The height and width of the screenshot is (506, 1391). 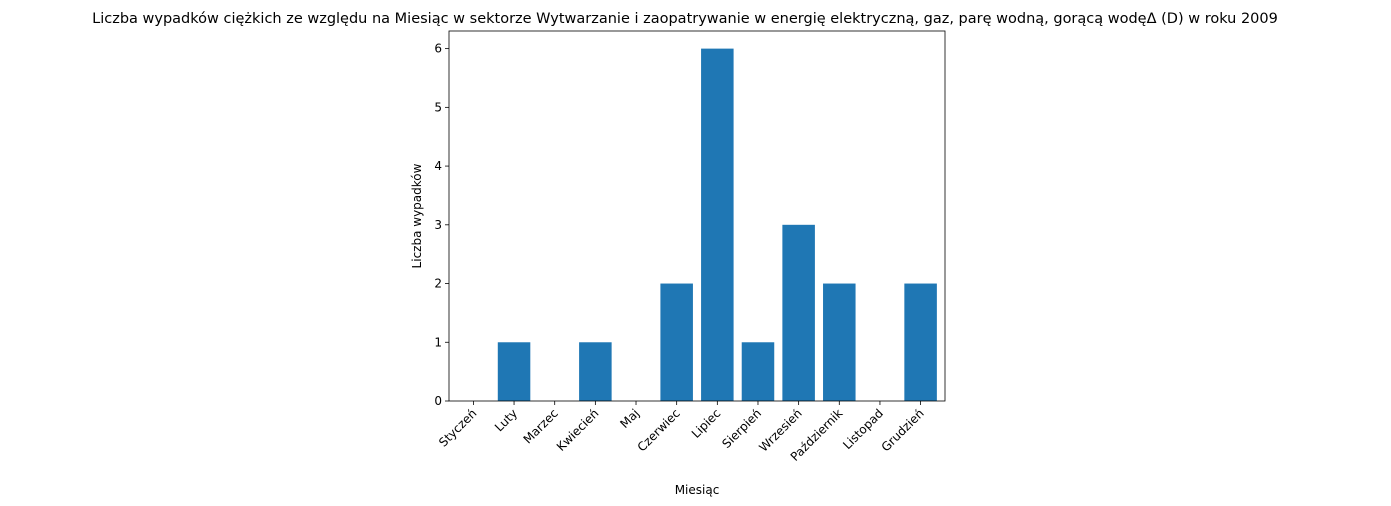 I want to click on x-tick-label: Luty, so click(x=506, y=420).